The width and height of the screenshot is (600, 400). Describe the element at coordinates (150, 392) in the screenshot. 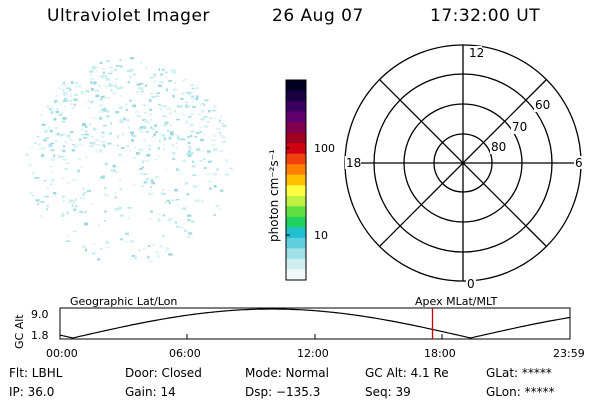

I see `gain-status: Gain: 14` at that location.